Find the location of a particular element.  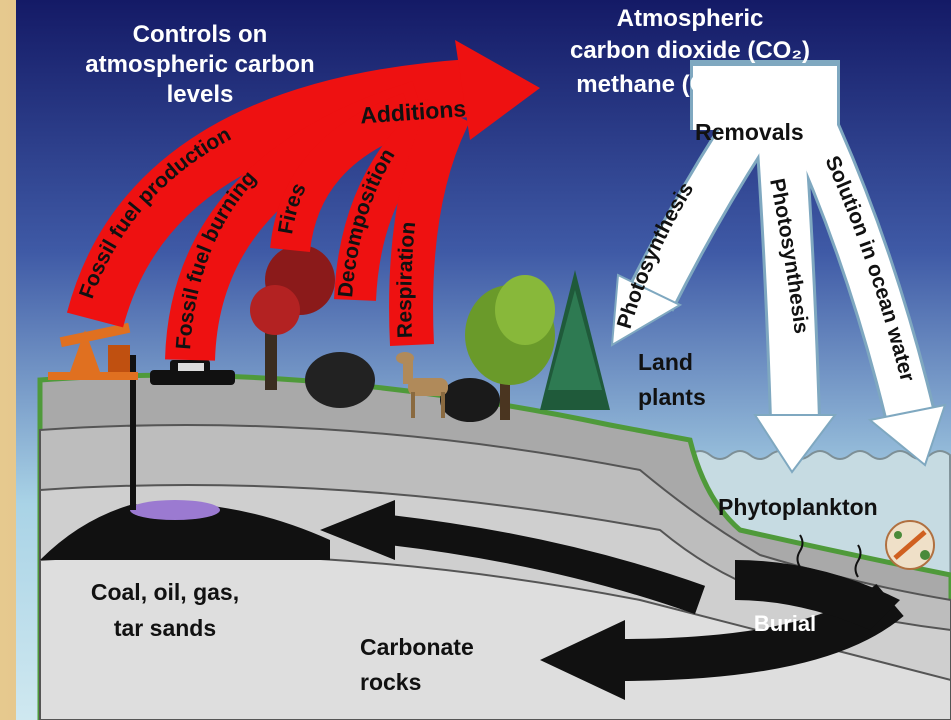

fossil-deposit is located at coordinates (185, 531).